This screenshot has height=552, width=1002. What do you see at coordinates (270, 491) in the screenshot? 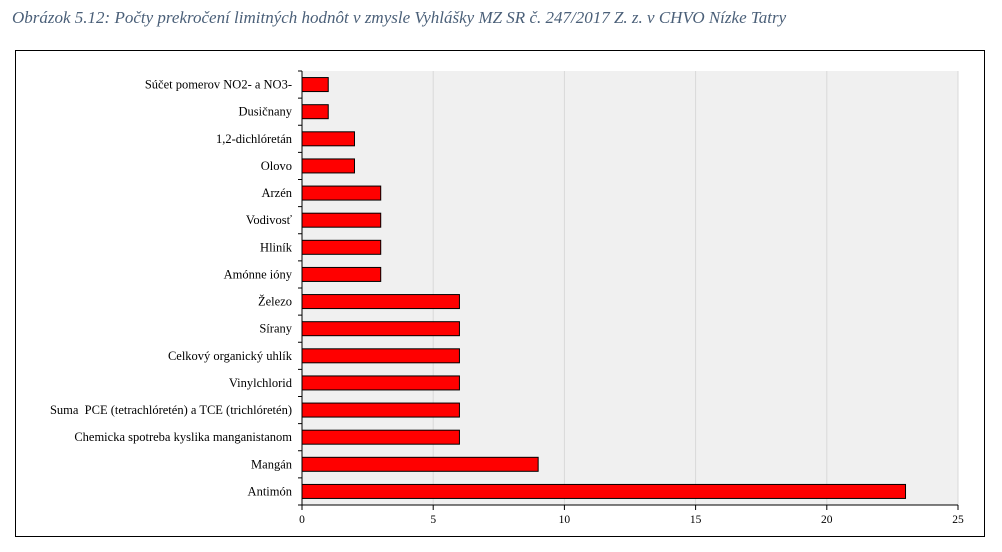
I see `category-label: Antimón` at bounding box center [270, 491].